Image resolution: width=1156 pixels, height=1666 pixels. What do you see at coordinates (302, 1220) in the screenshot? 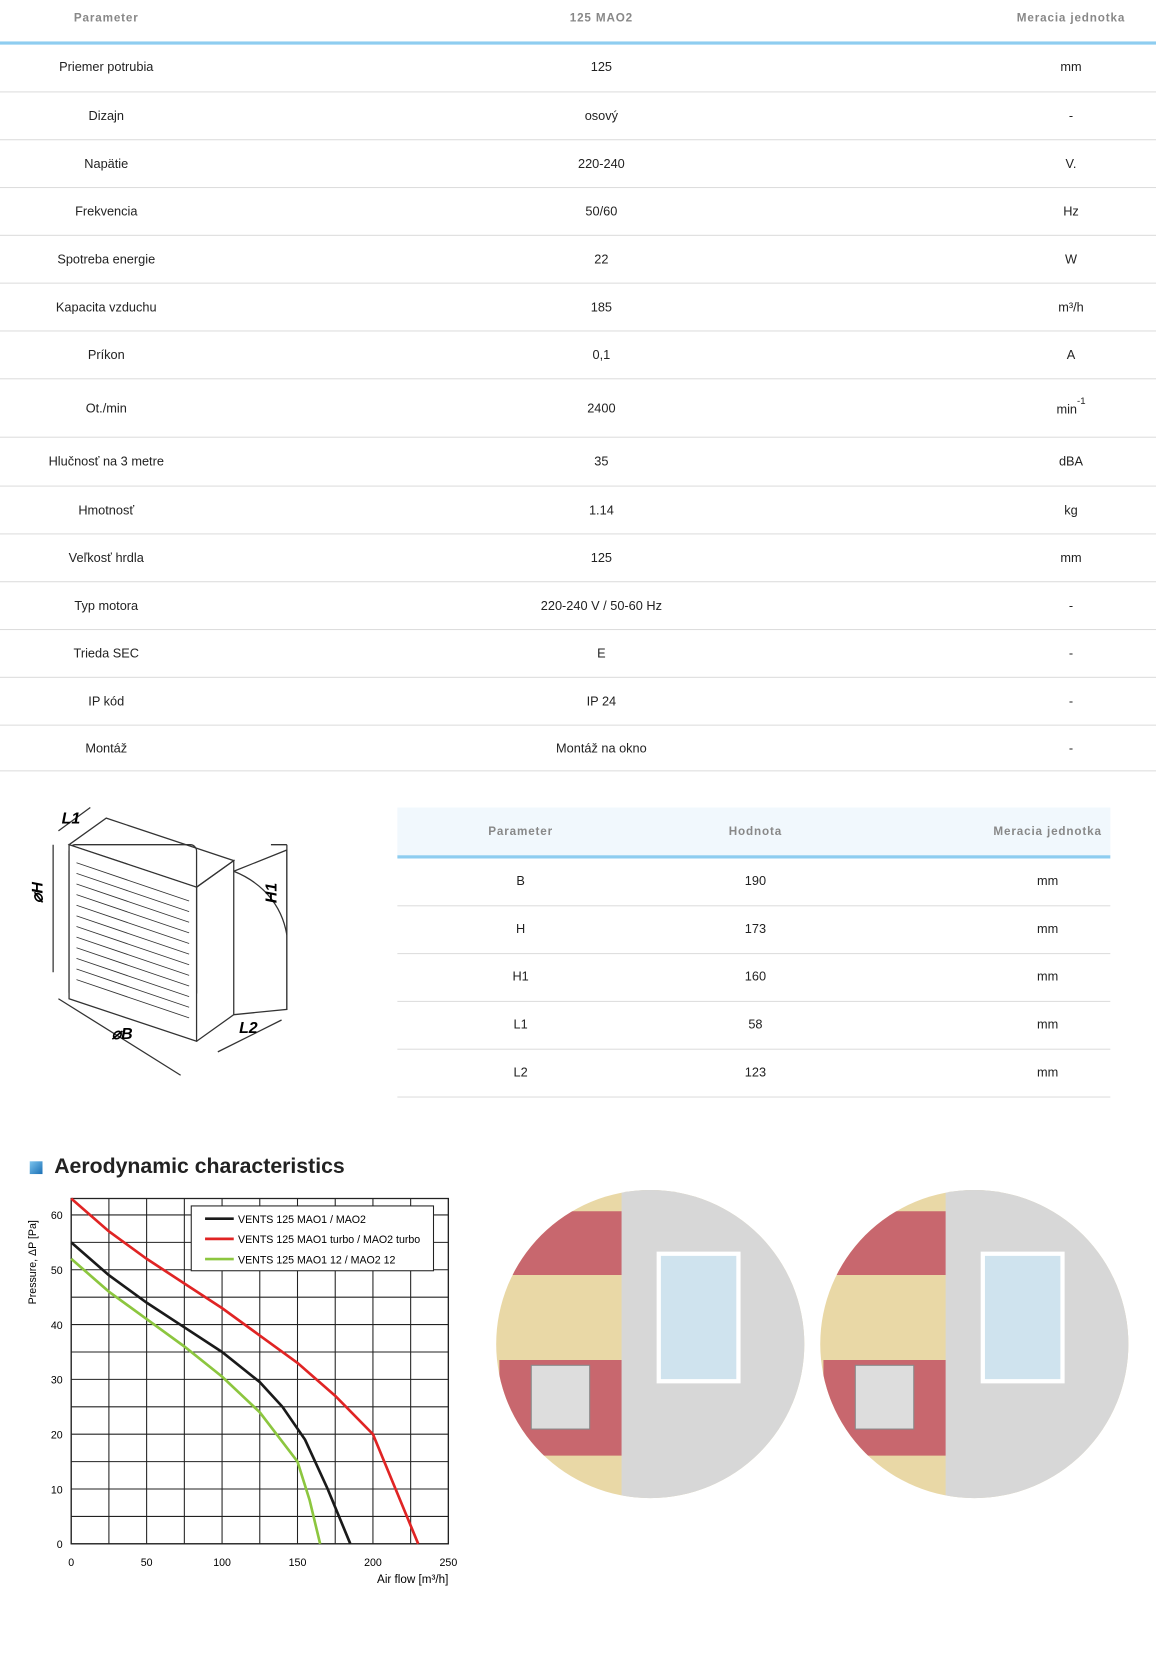
I see `legend-label: VENTS 125 MAO1 / MAO2` at bounding box center [302, 1220].